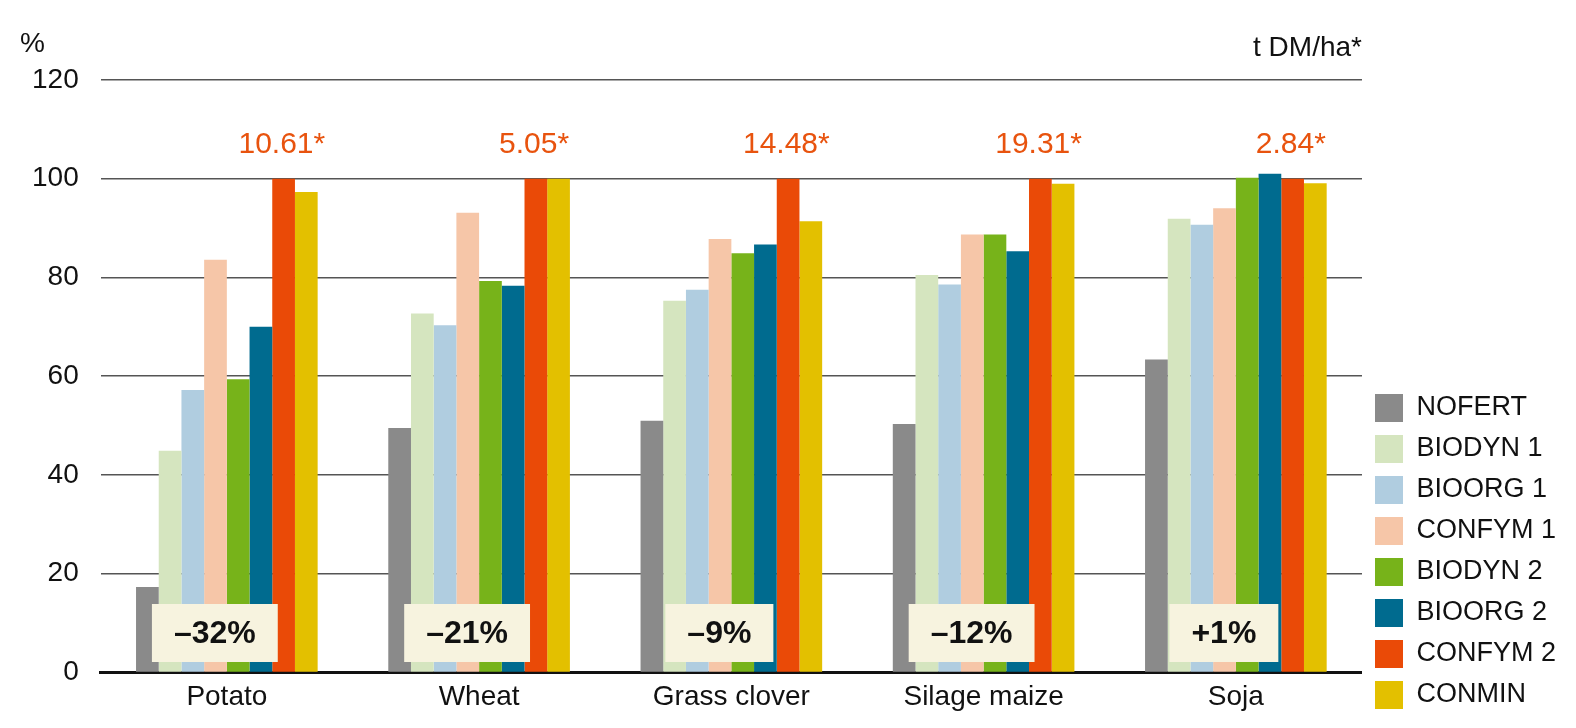 This screenshot has height=728, width=1576. I want to click on y-axis-title: %, so click(32, 42).